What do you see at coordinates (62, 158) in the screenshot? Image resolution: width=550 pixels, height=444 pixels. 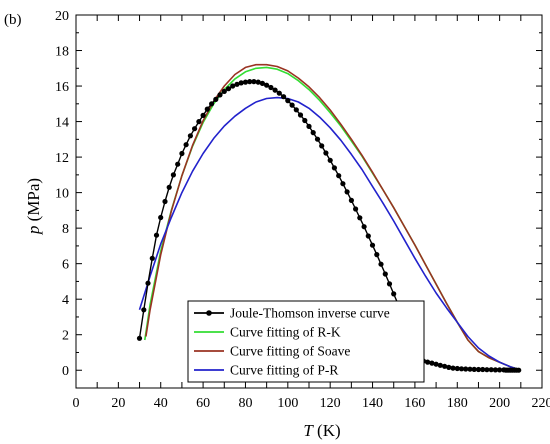 I see `y-tick-label: 12` at bounding box center [62, 158].